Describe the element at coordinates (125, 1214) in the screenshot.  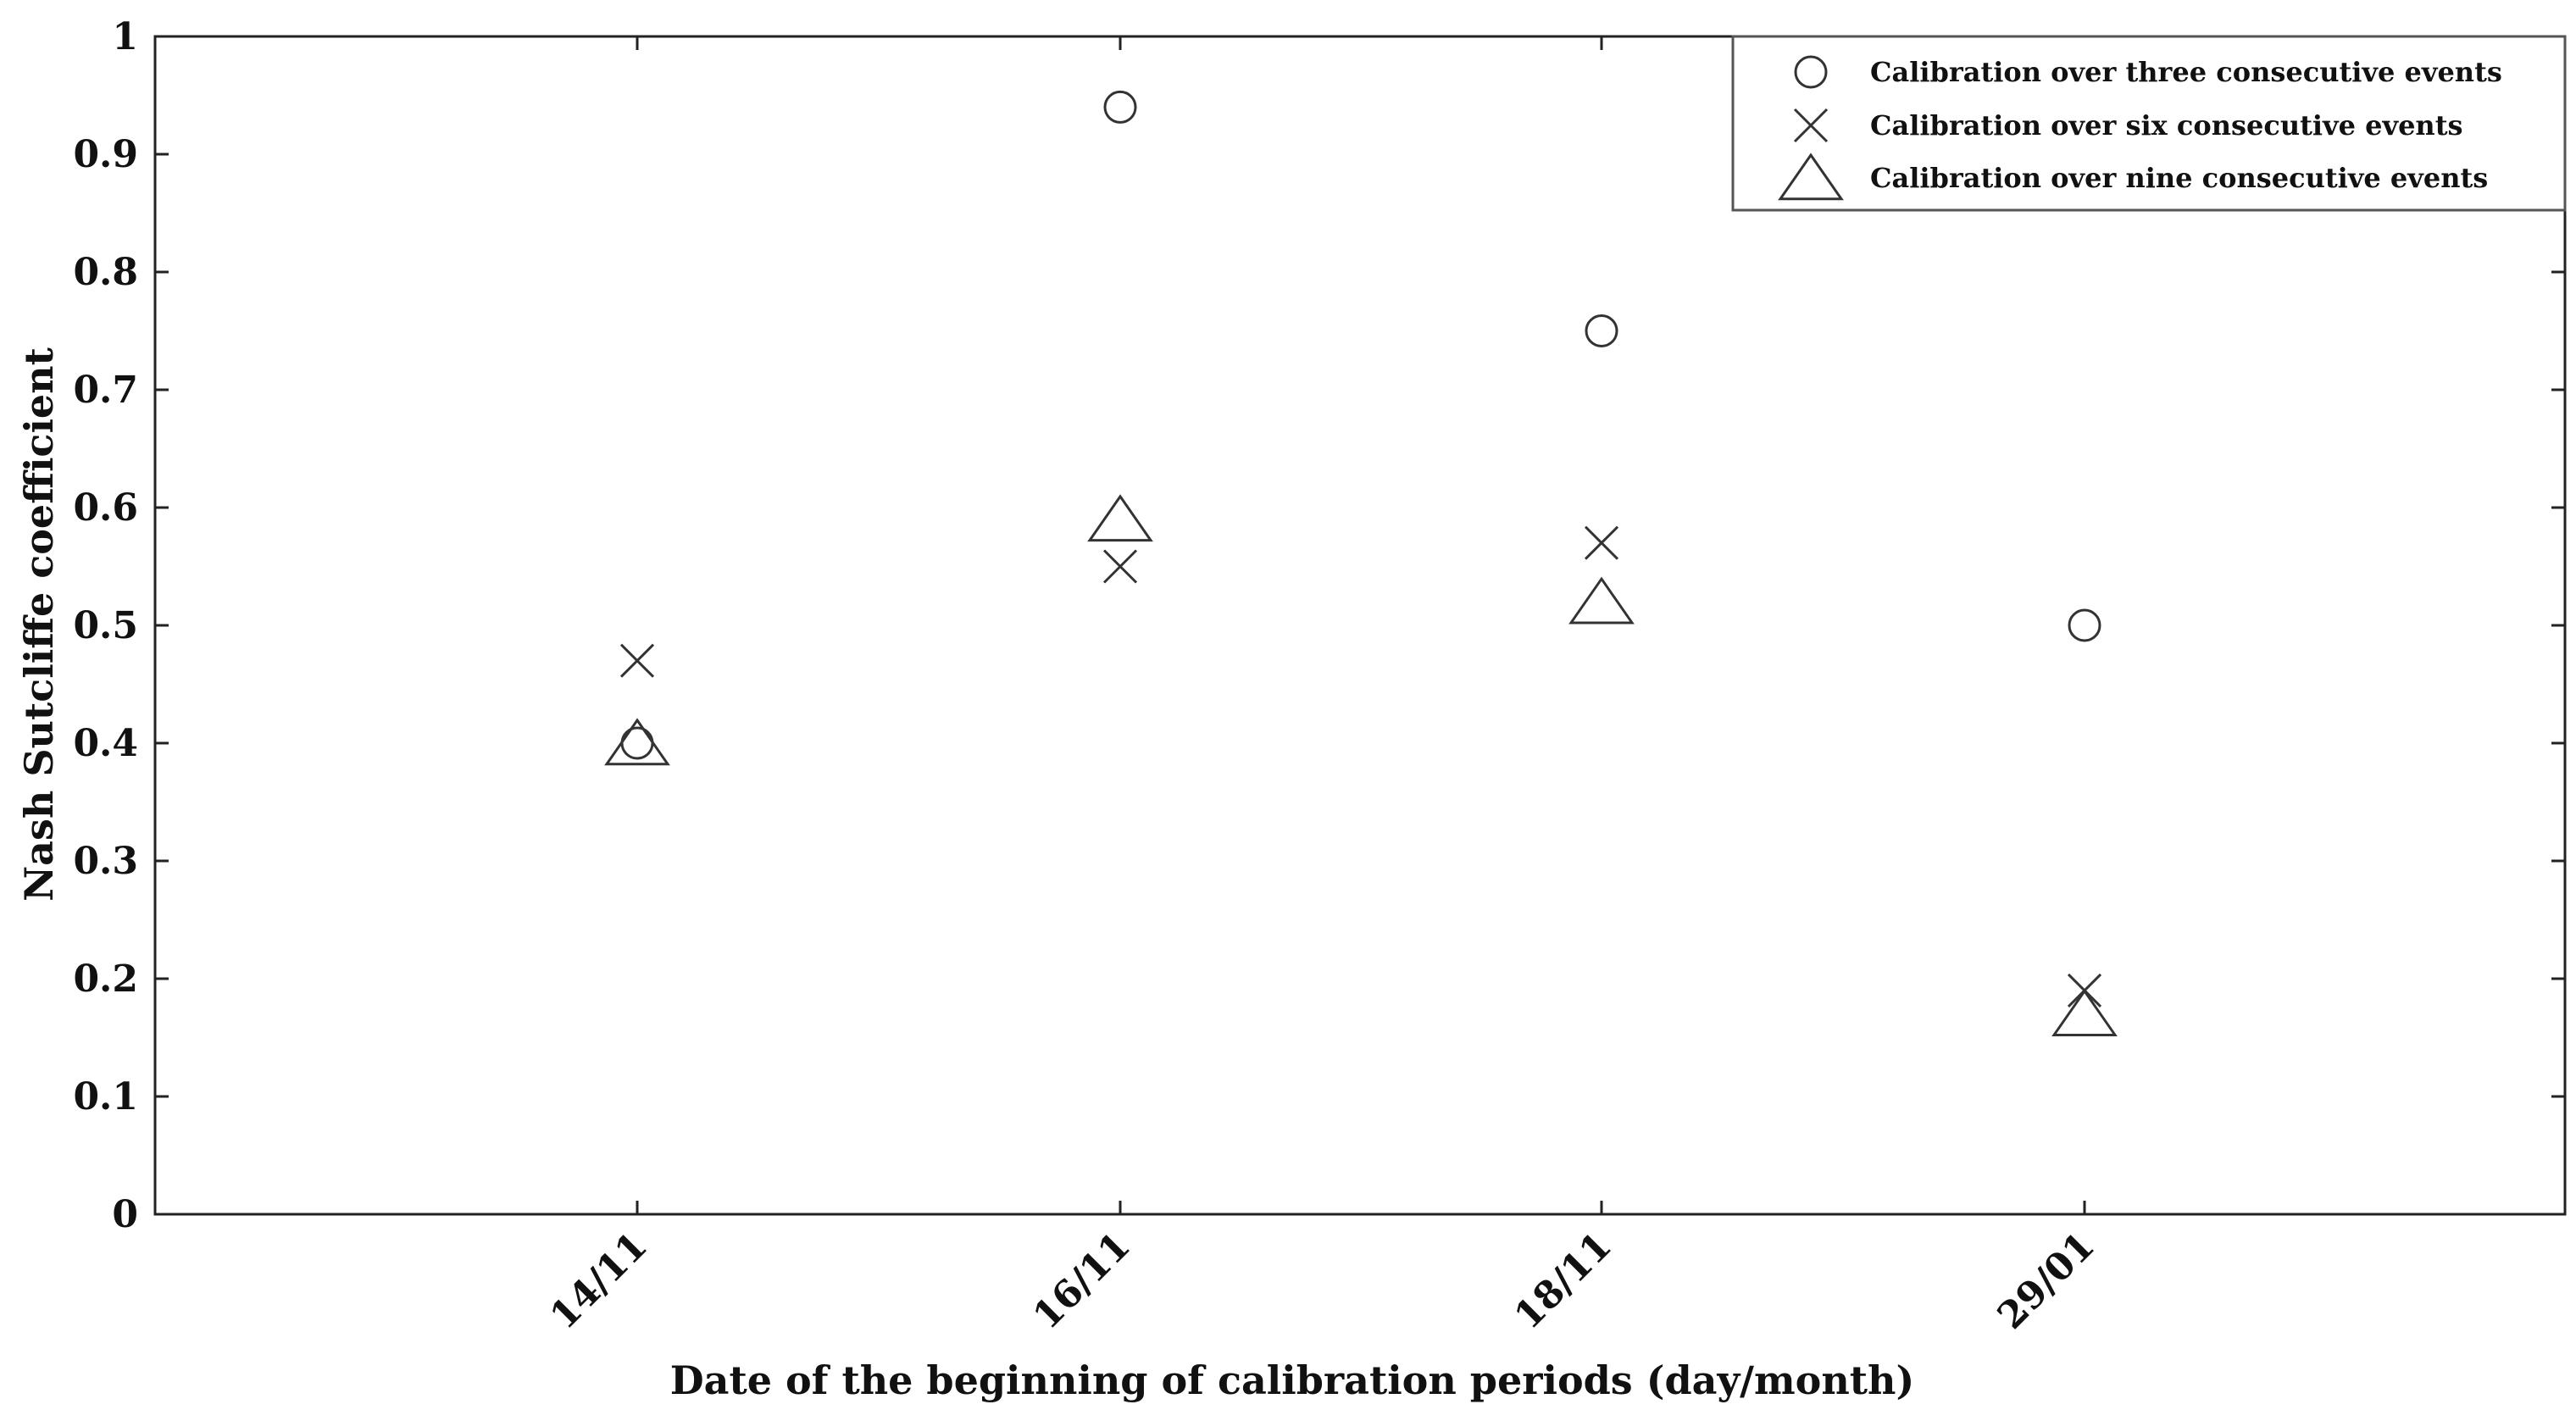
I see `y-tick-label: 0` at that location.